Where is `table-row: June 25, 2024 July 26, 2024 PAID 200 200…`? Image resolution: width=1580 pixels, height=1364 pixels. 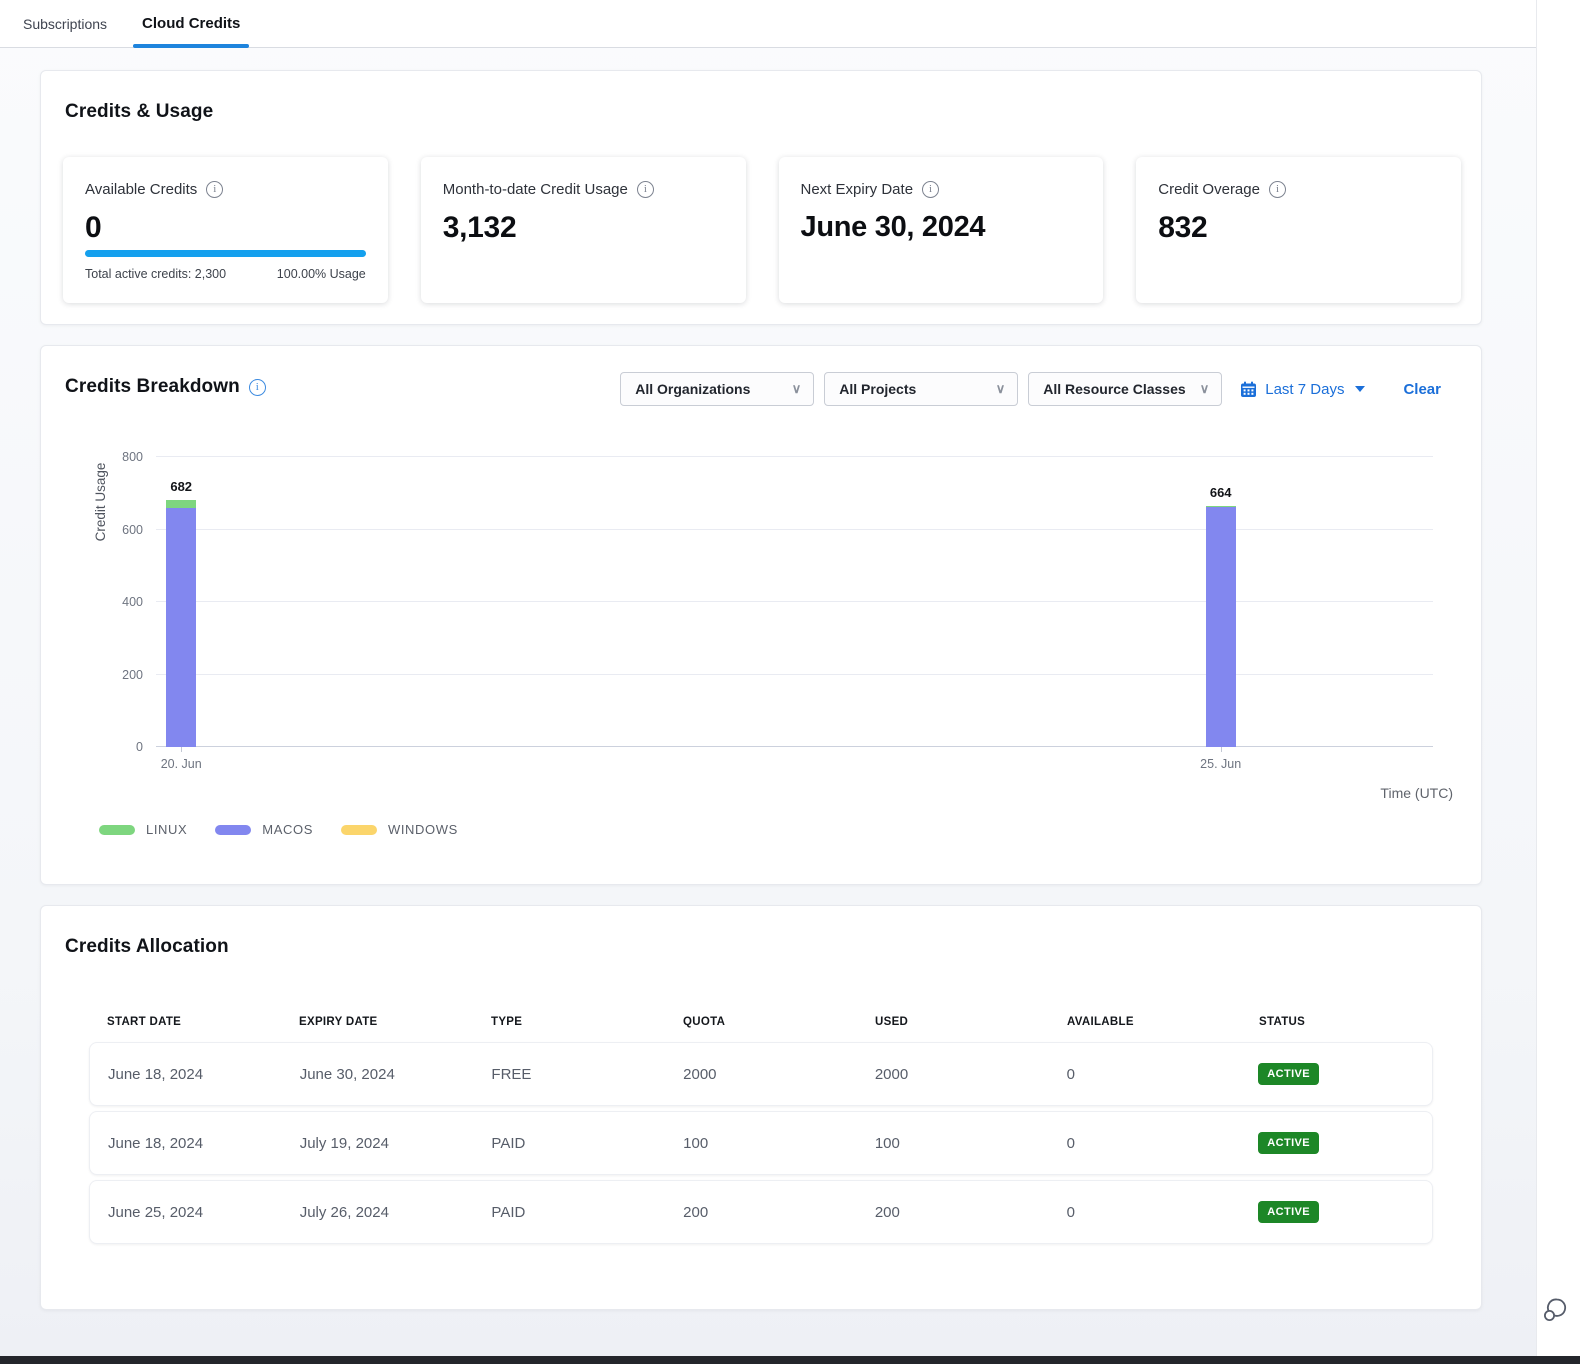
table-row: June 25, 2024 July 26, 2024 PAID 200 200… is located at coordinates (761, 1212).